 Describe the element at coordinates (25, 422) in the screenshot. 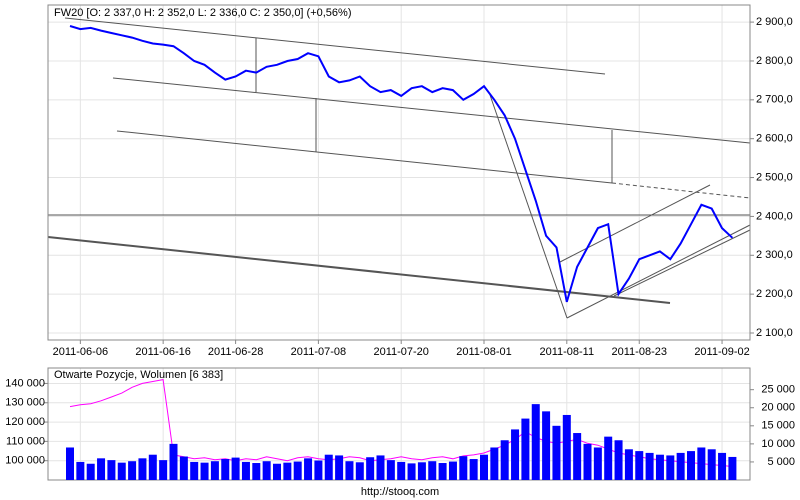

I see `y-tick-label: 120 000` at that location.